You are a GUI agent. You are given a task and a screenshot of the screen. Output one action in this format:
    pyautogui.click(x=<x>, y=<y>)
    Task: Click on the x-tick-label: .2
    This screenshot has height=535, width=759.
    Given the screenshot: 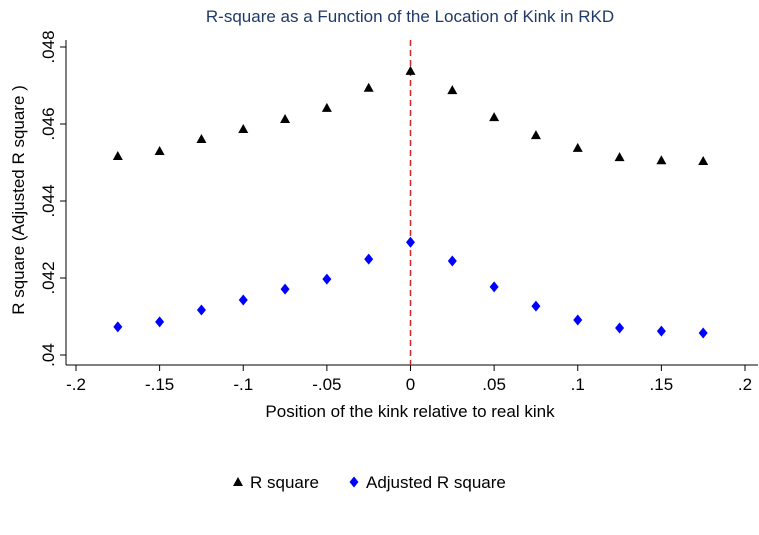 What is the action you would take?
    pyautogui.click(x=745, y=384)
    